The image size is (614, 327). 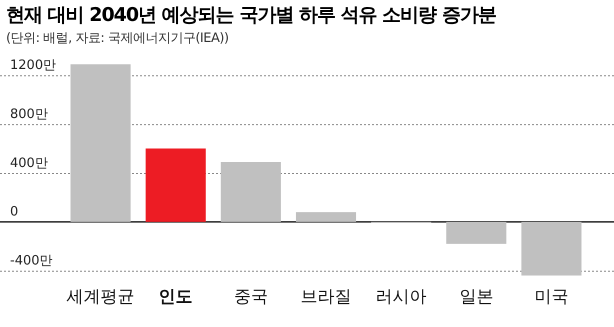 What do you see at coordinates (100, 297) in the screenshot?
I see `x-tick-label: 세계평균` at bounding box center [100, 297].